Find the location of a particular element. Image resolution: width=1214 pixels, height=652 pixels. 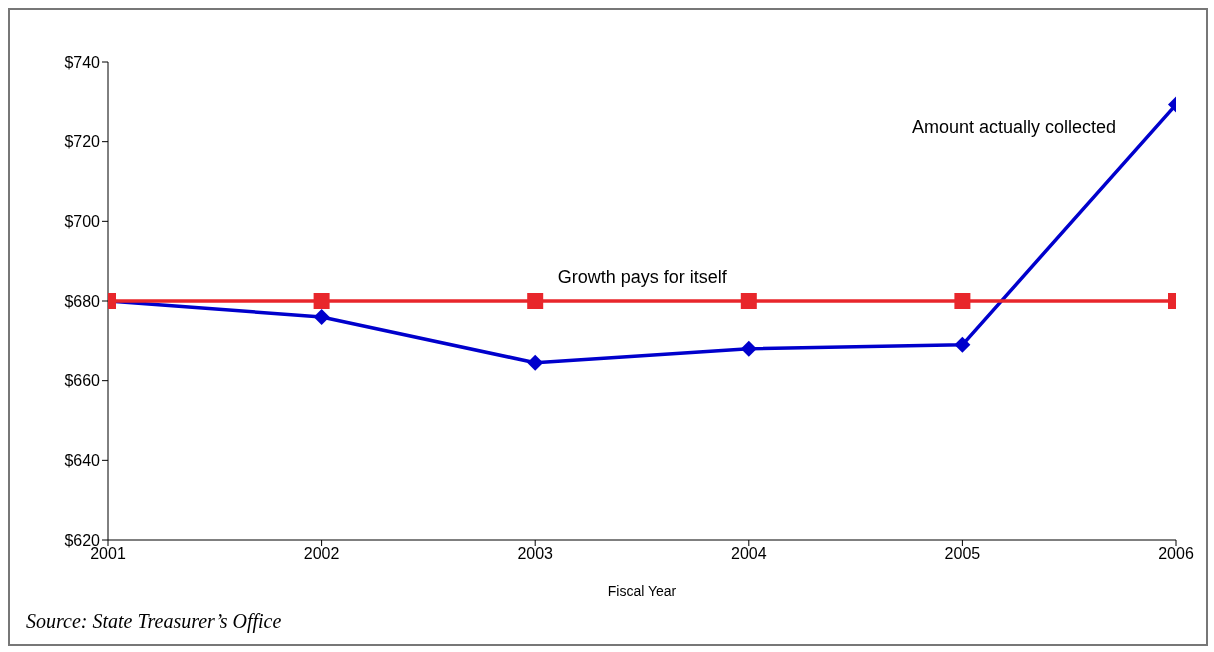

series-label: Growth pays for itself is located at coordinates (642, 277).